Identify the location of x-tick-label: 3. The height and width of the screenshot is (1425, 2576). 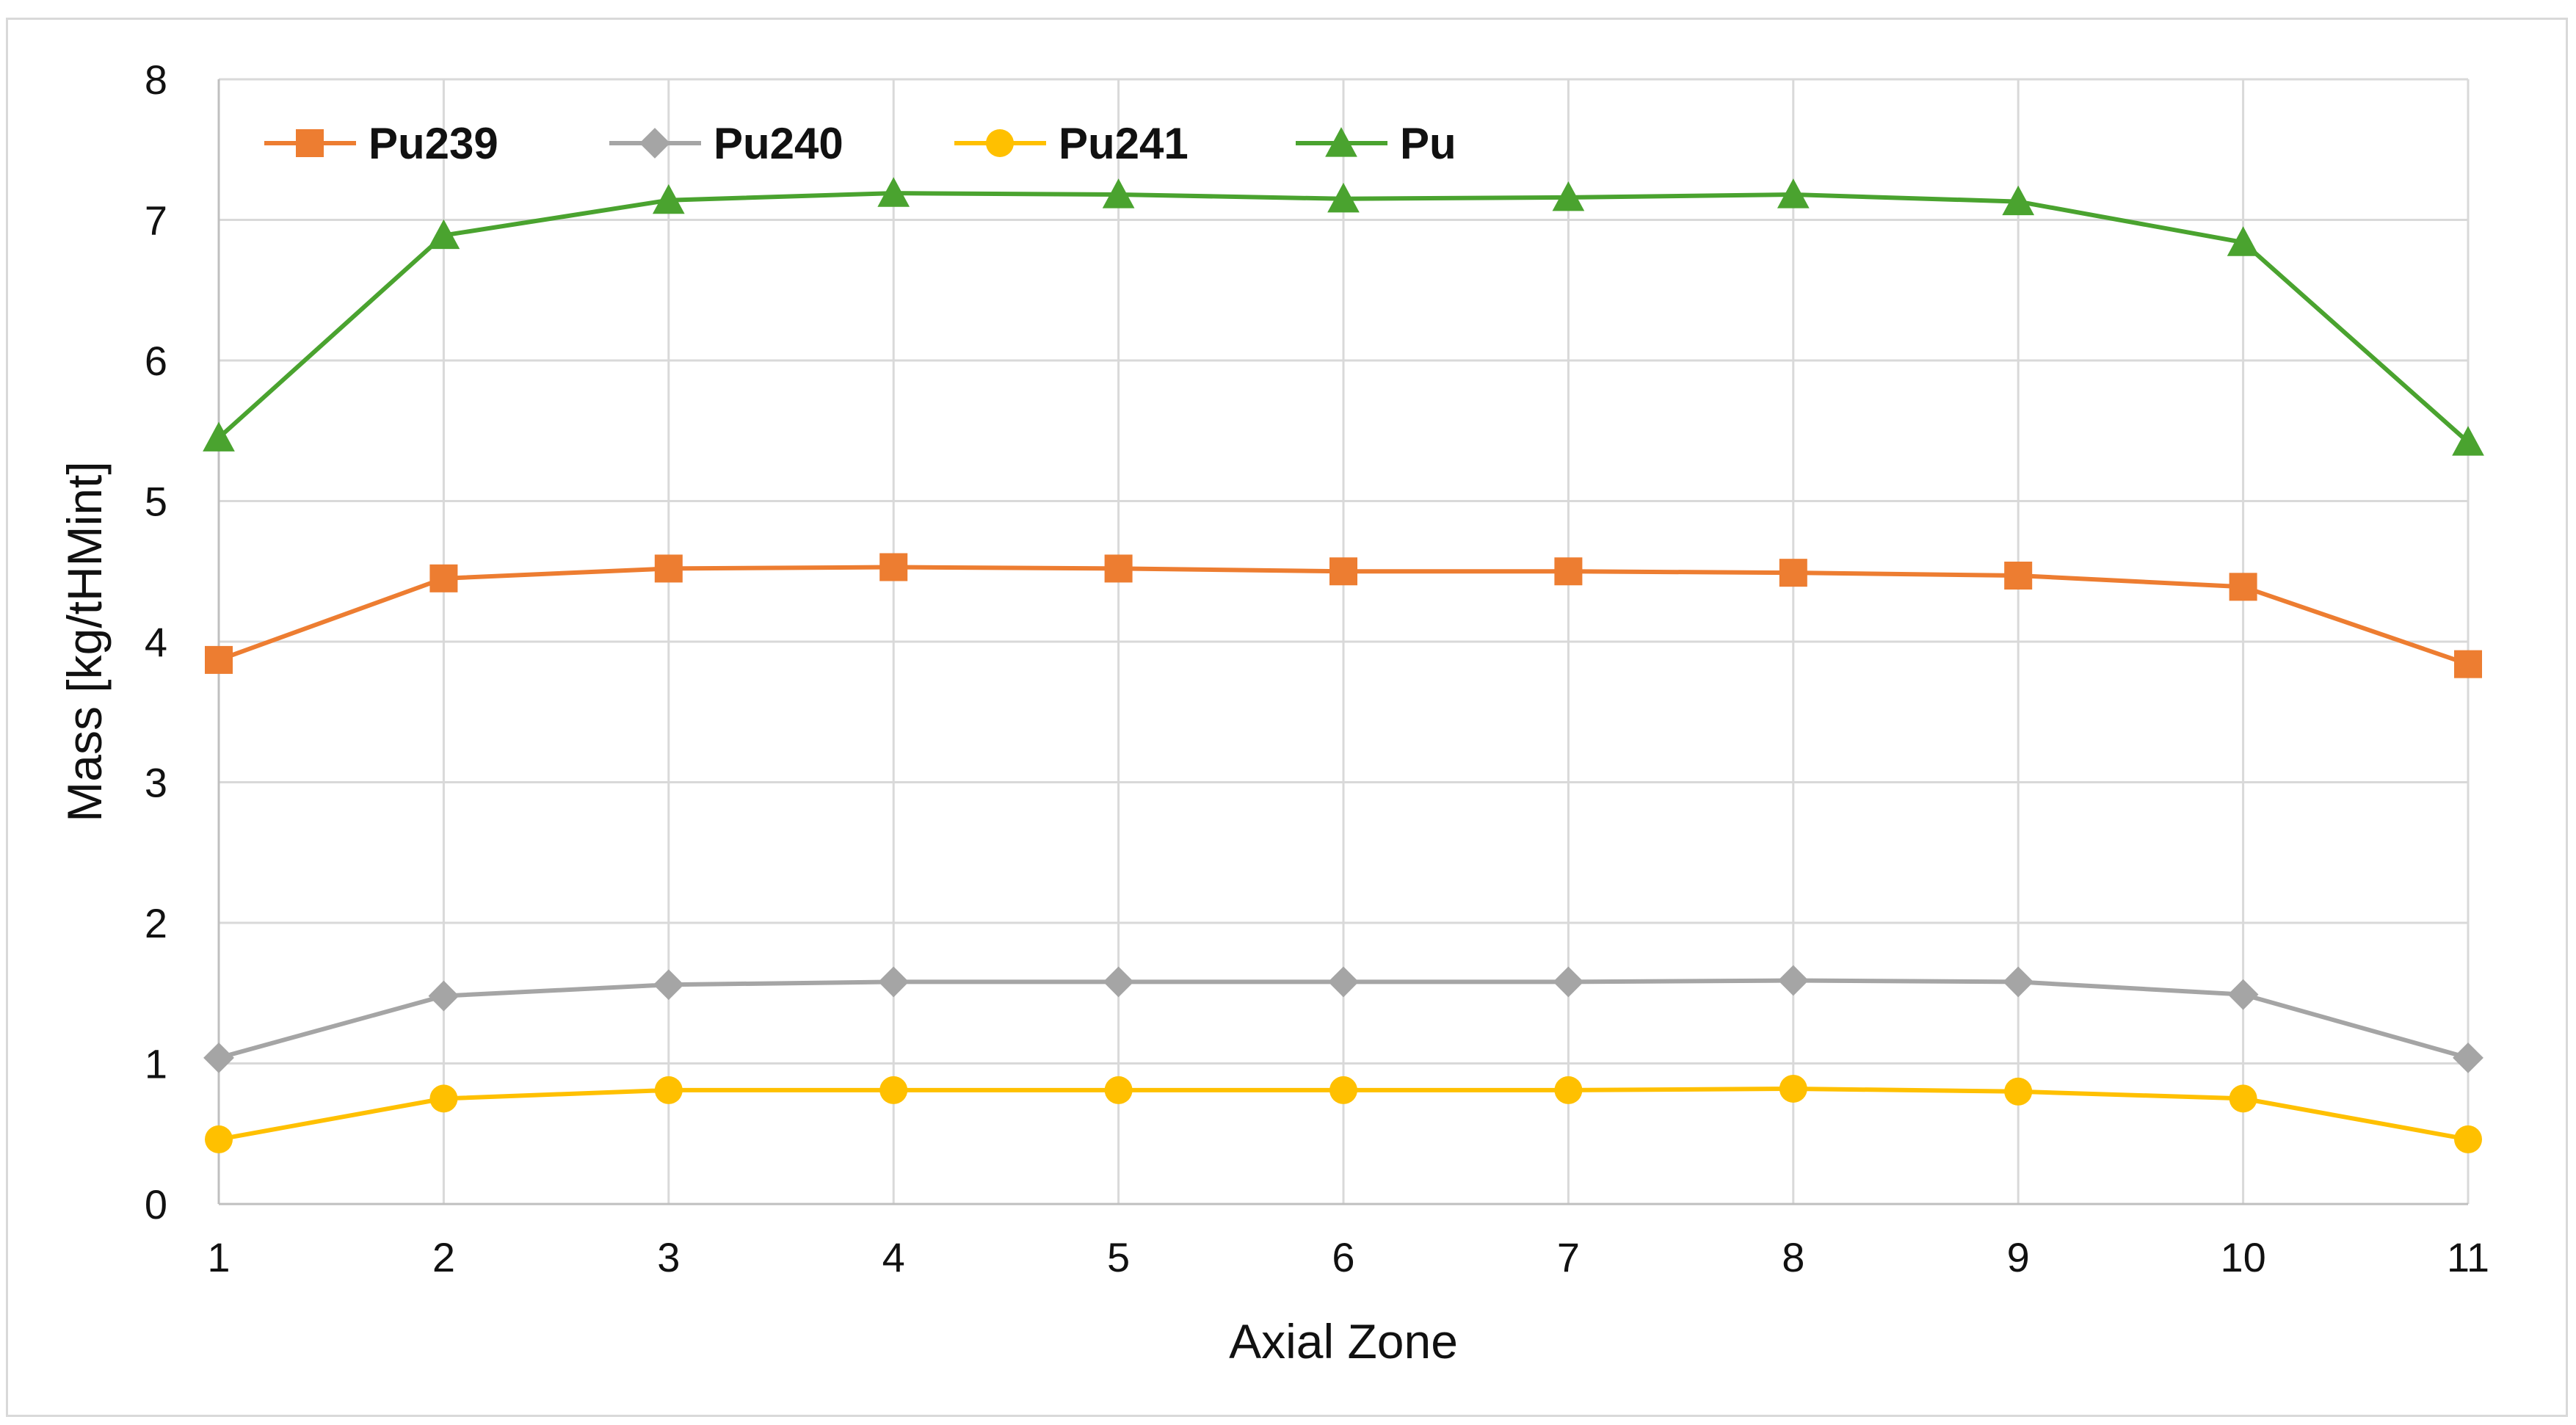
(669, 1257).